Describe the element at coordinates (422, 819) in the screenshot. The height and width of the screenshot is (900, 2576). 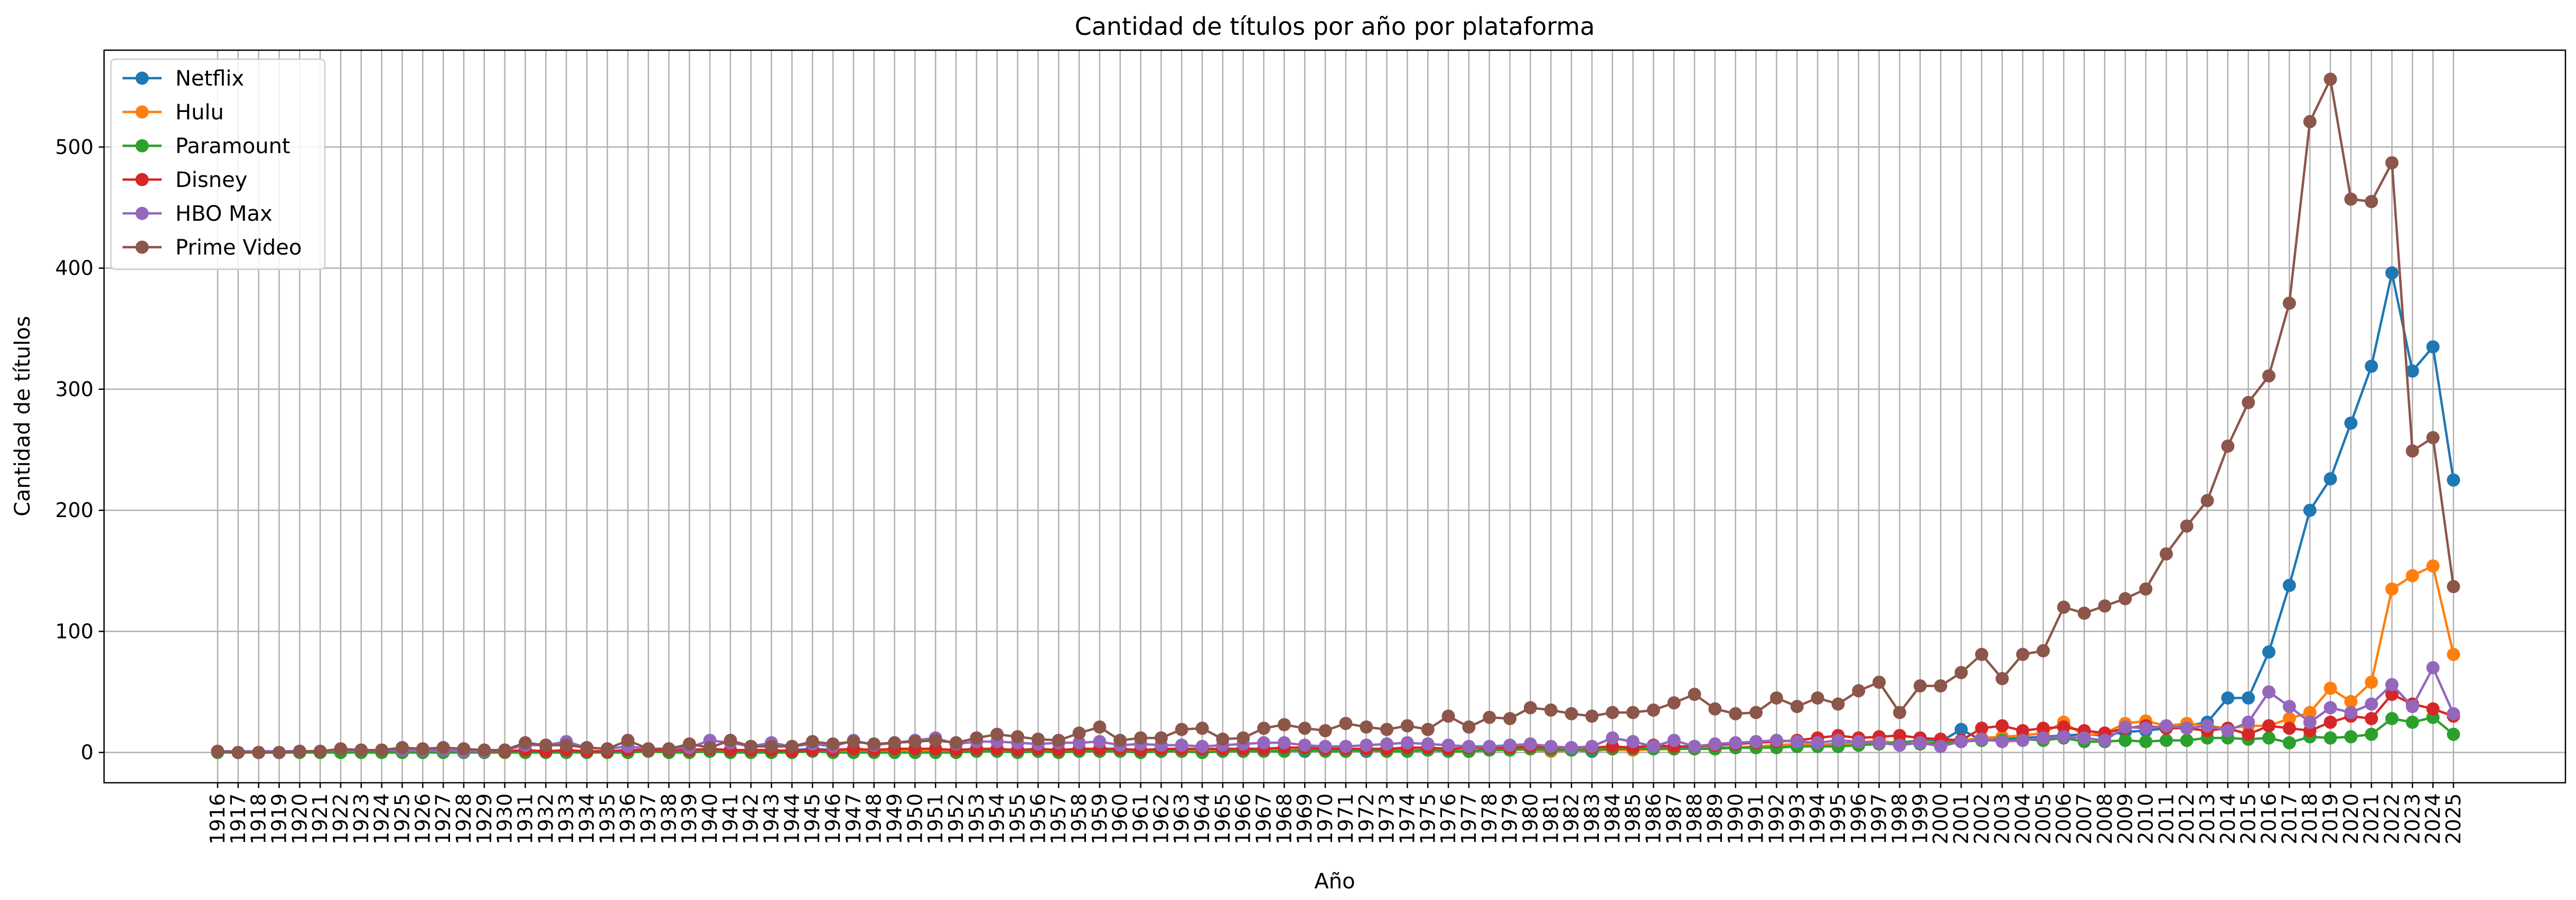
I see `x-tick-label: 1926` at that location.